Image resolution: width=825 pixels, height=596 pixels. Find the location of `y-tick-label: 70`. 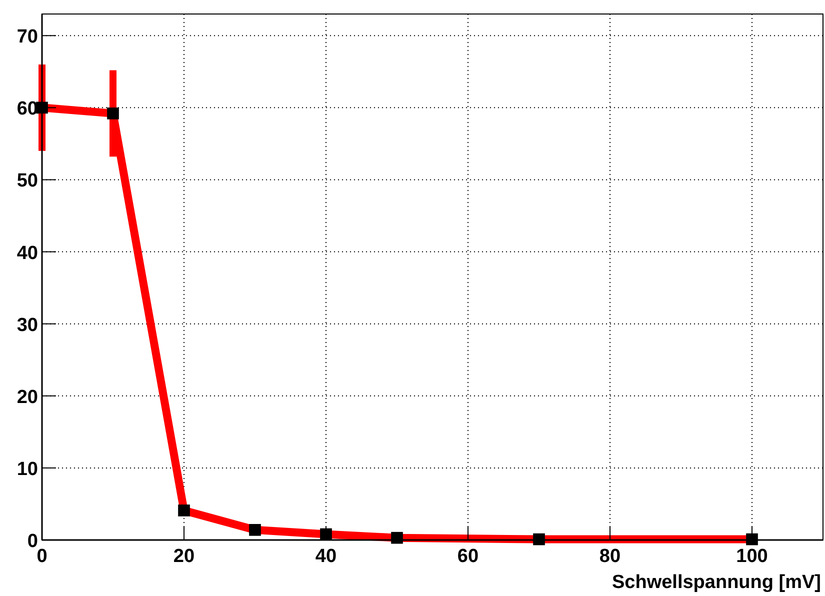

y-tick-label: 70 is located at coordinates (27, 37).